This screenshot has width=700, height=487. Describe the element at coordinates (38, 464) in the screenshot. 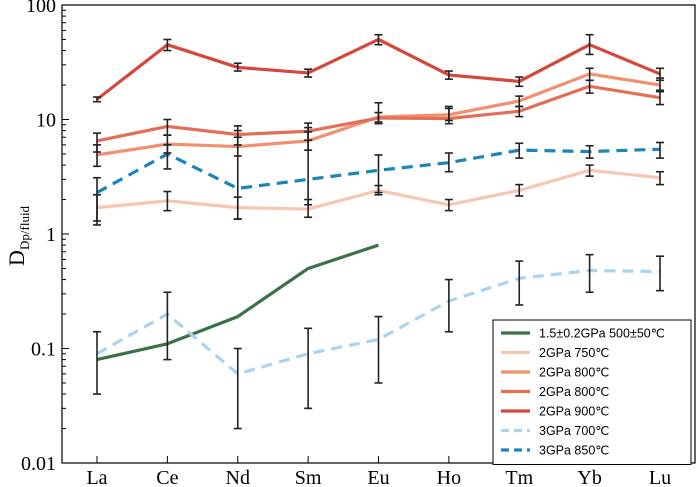

I see `y-tick-label: 0.01` at that location.